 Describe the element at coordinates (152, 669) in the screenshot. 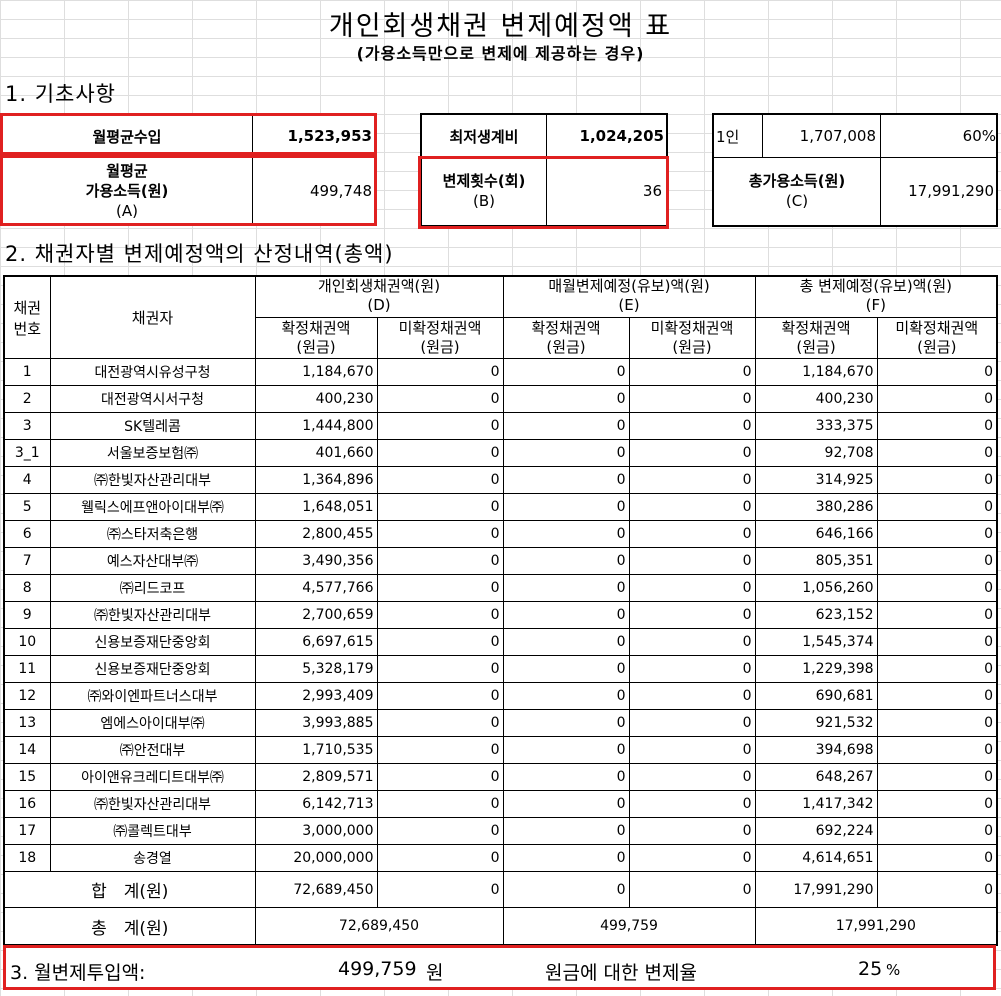

I see `cell-name: 신용보증재단중앙회` at that location.